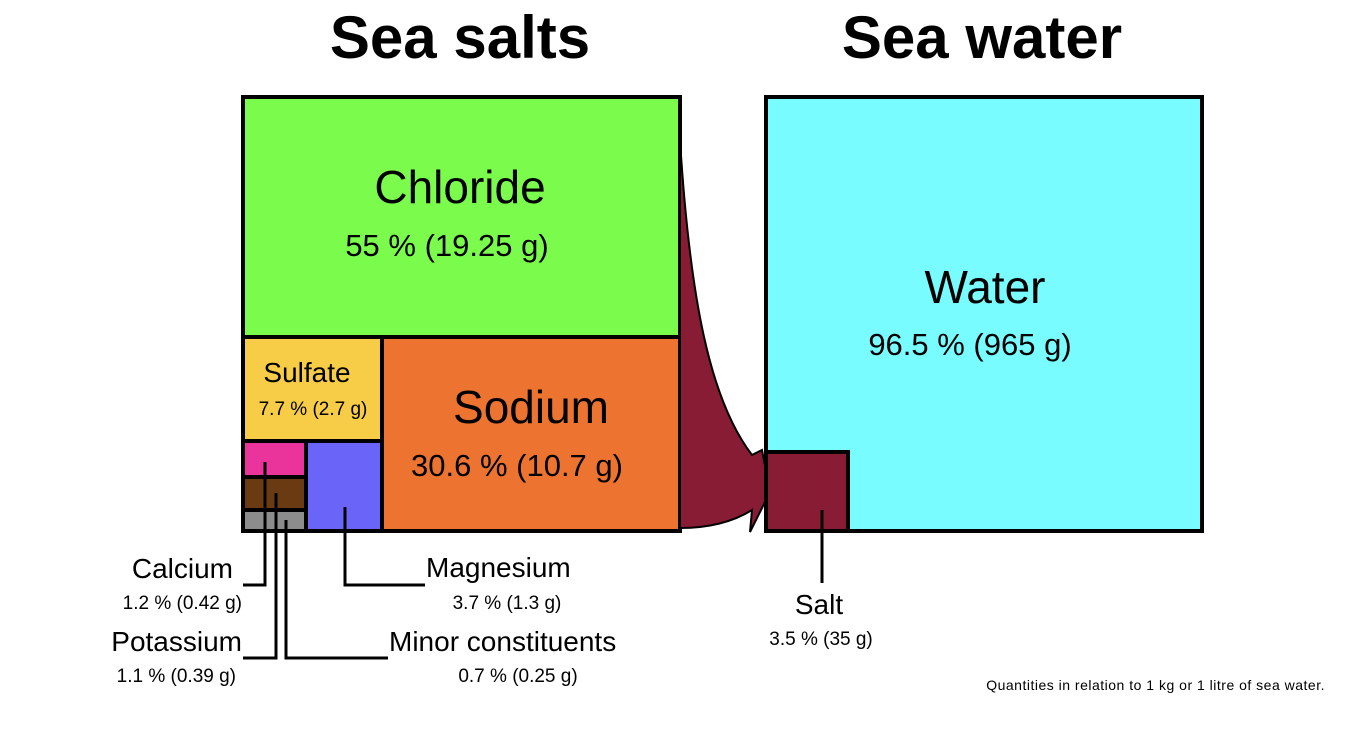  What do you see at coordinates (306, 372) in the screenshot?
I see `sulfate-label: Sulfate` at bounding box center [306, 372].